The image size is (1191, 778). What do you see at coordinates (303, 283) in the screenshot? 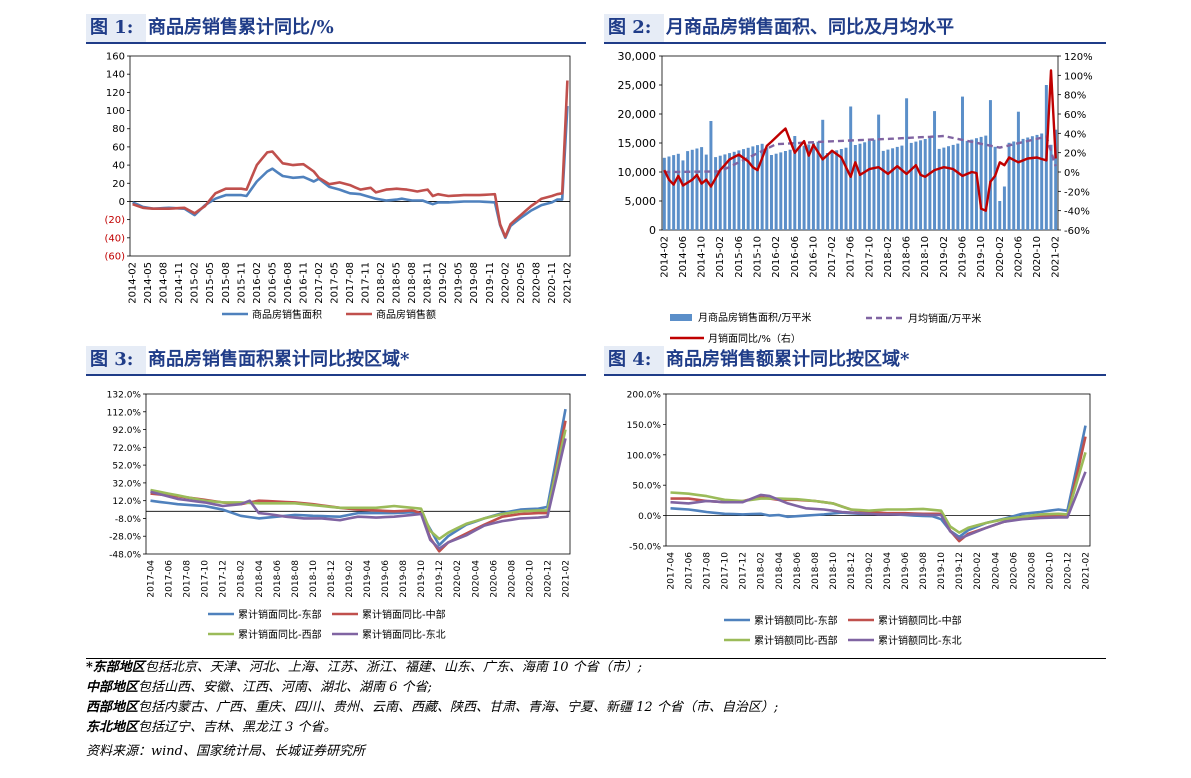
I see `x-tick-label: 2016-11` at bounding box center [303, 283].